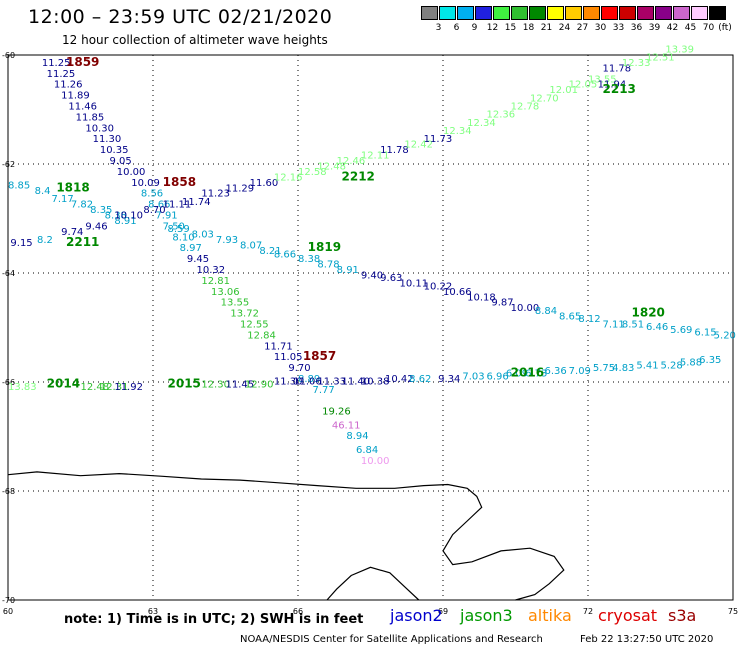  Describe the element at coordinates (372, 275) in the screenshot. I see `wave-height-value: 9.40` at that location.